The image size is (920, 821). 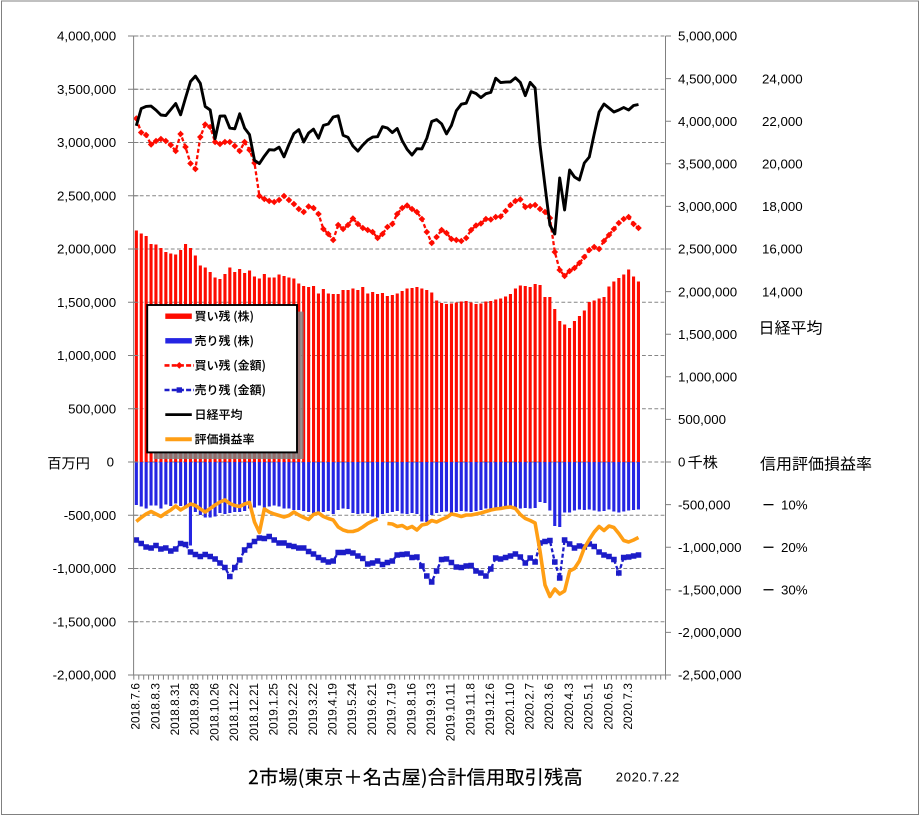 I want to click on svg-text: 2019.12.6, so click(x=490, y=709).